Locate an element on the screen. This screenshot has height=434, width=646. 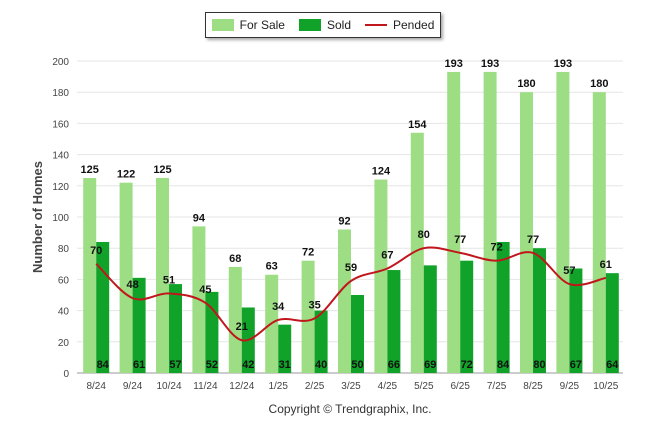
data-label-pended: 70 is located at coordinates (96, 251).